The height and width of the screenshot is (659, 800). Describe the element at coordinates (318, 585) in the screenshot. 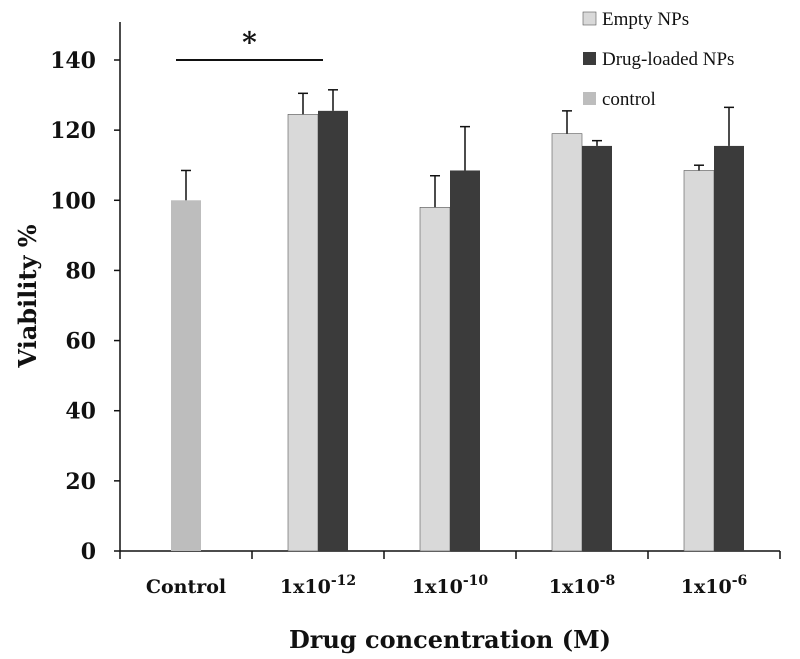

I see `x-tick-label: 1x10⁻¹²` at that location.